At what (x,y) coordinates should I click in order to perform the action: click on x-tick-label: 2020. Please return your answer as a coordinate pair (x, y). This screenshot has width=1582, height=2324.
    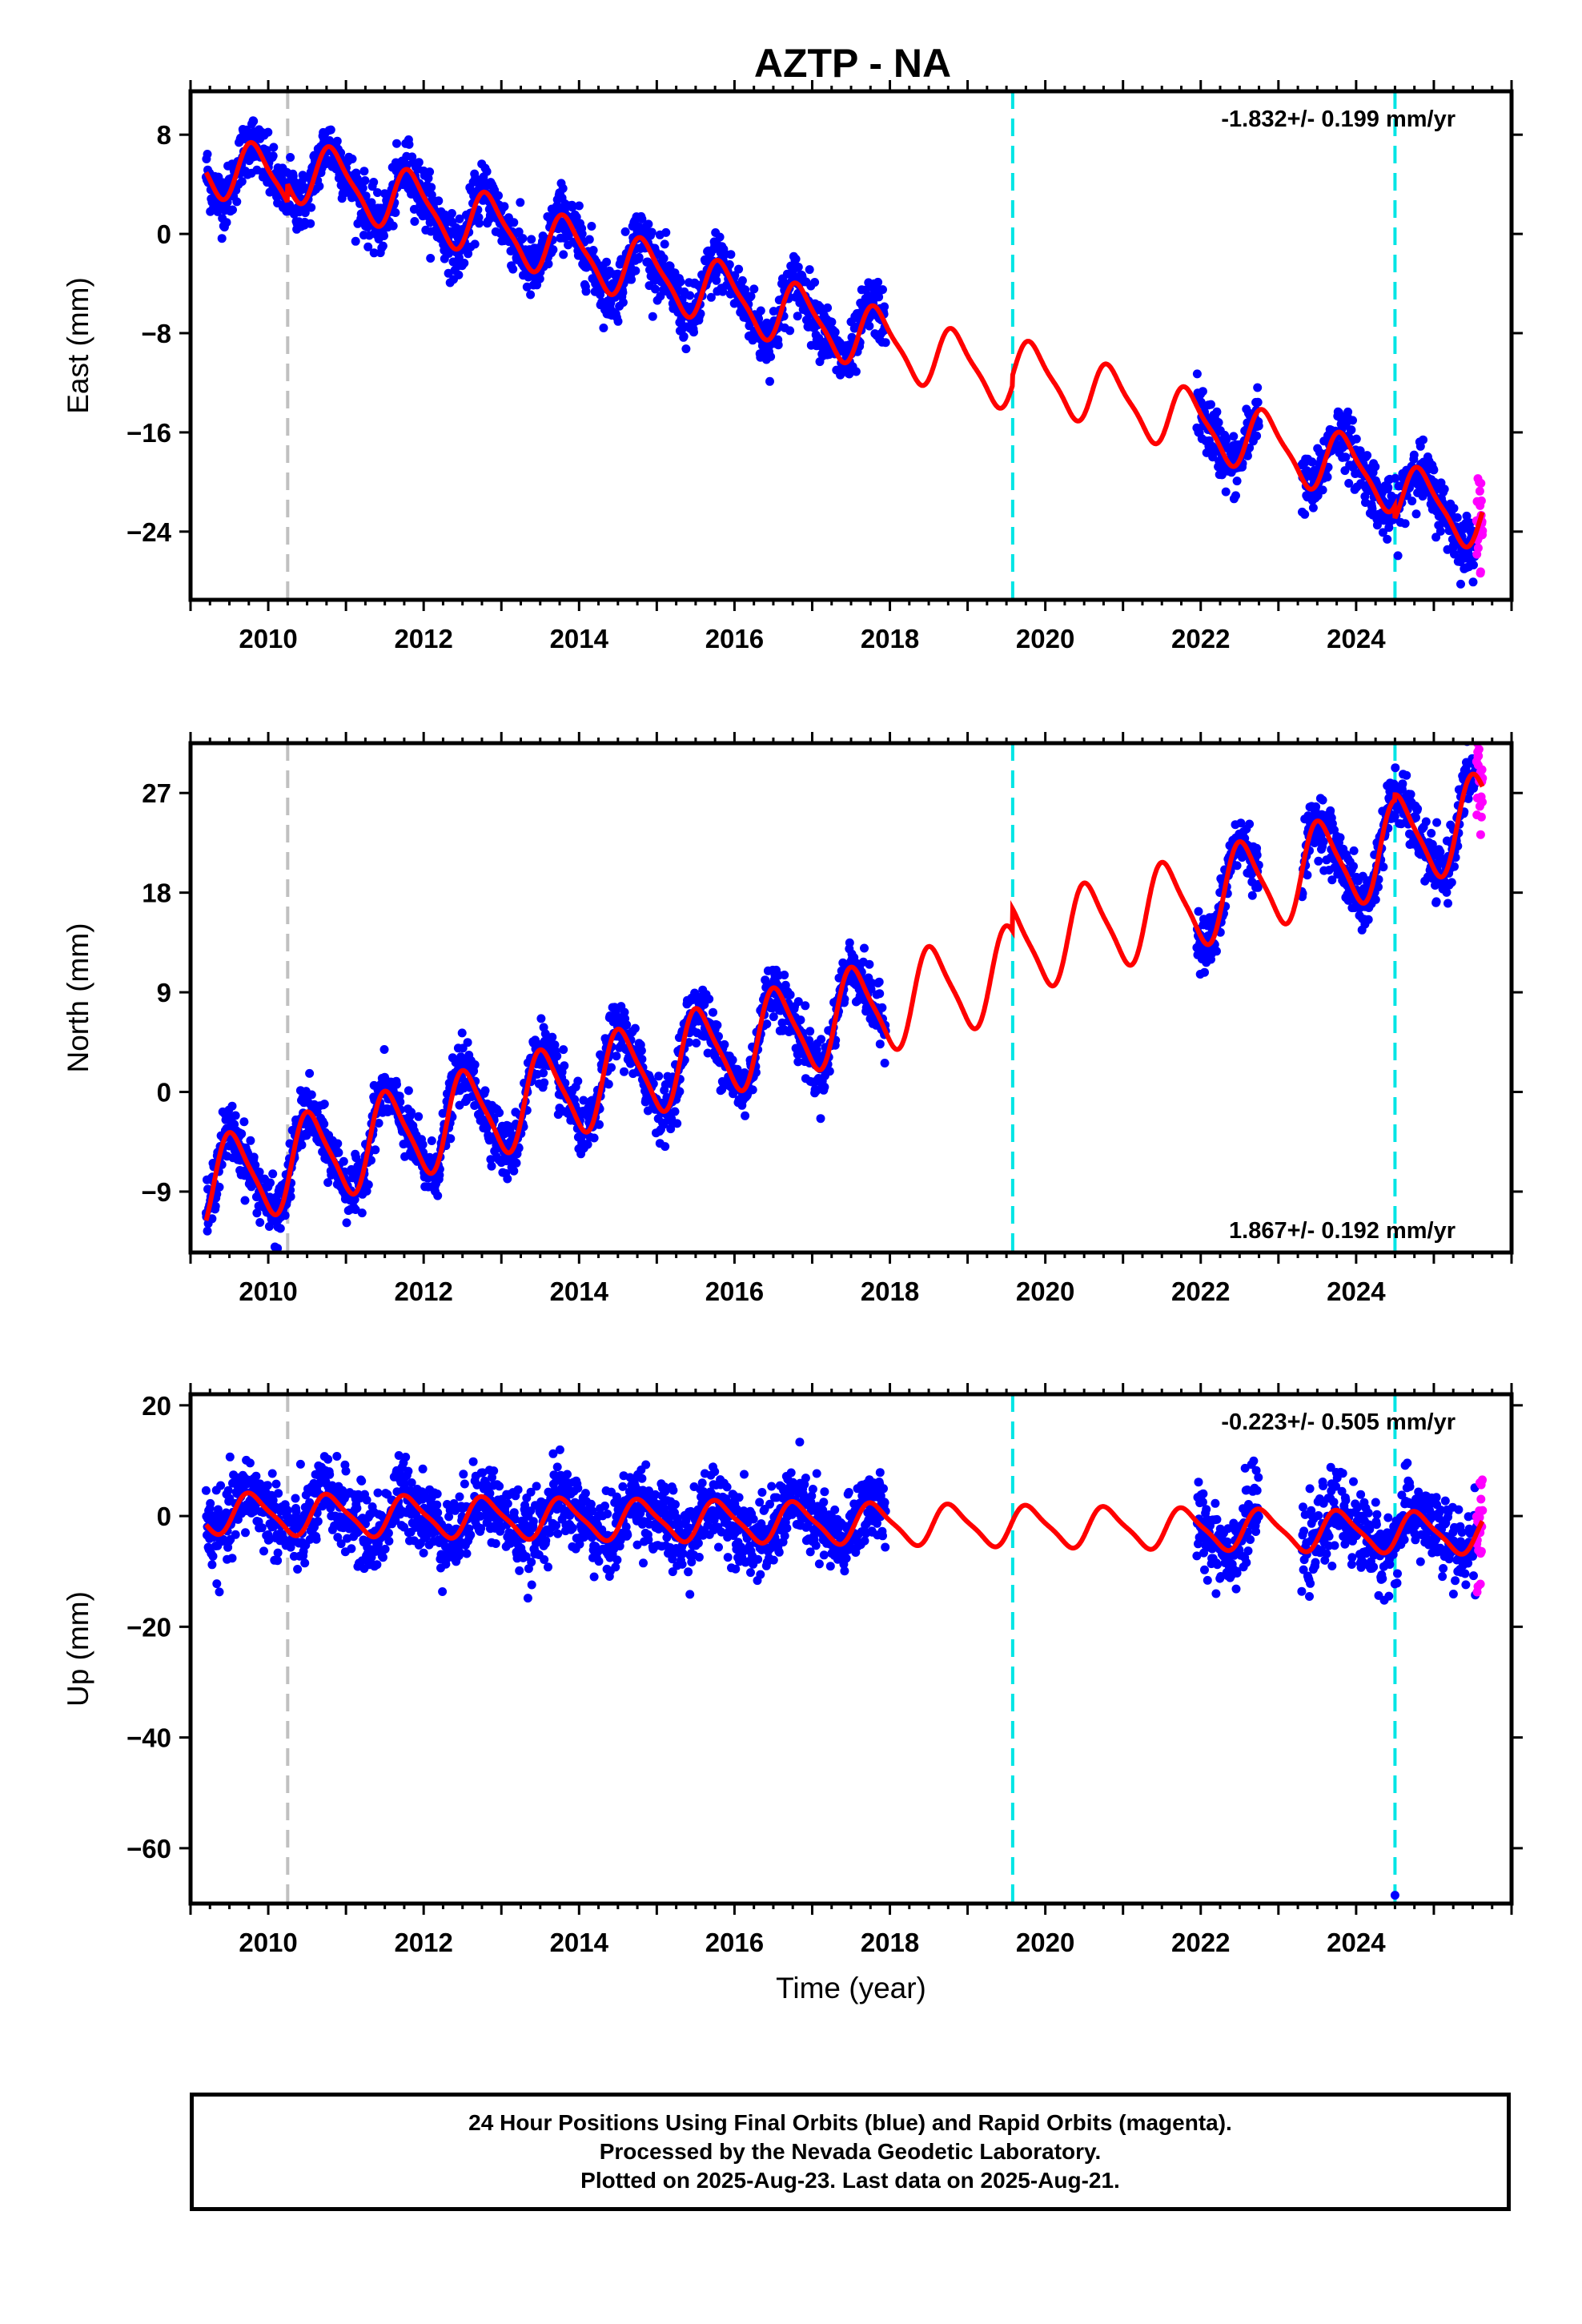
    Looking at the image, I should click on (1045, 638).